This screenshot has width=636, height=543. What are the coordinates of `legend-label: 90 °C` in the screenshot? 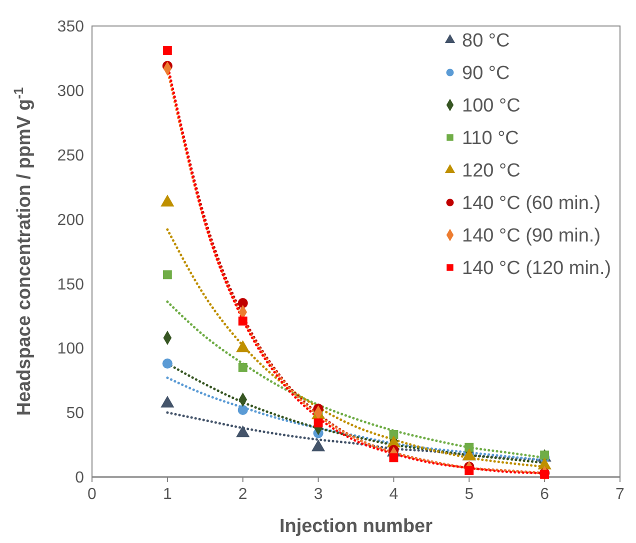 It's located at (486, 73).